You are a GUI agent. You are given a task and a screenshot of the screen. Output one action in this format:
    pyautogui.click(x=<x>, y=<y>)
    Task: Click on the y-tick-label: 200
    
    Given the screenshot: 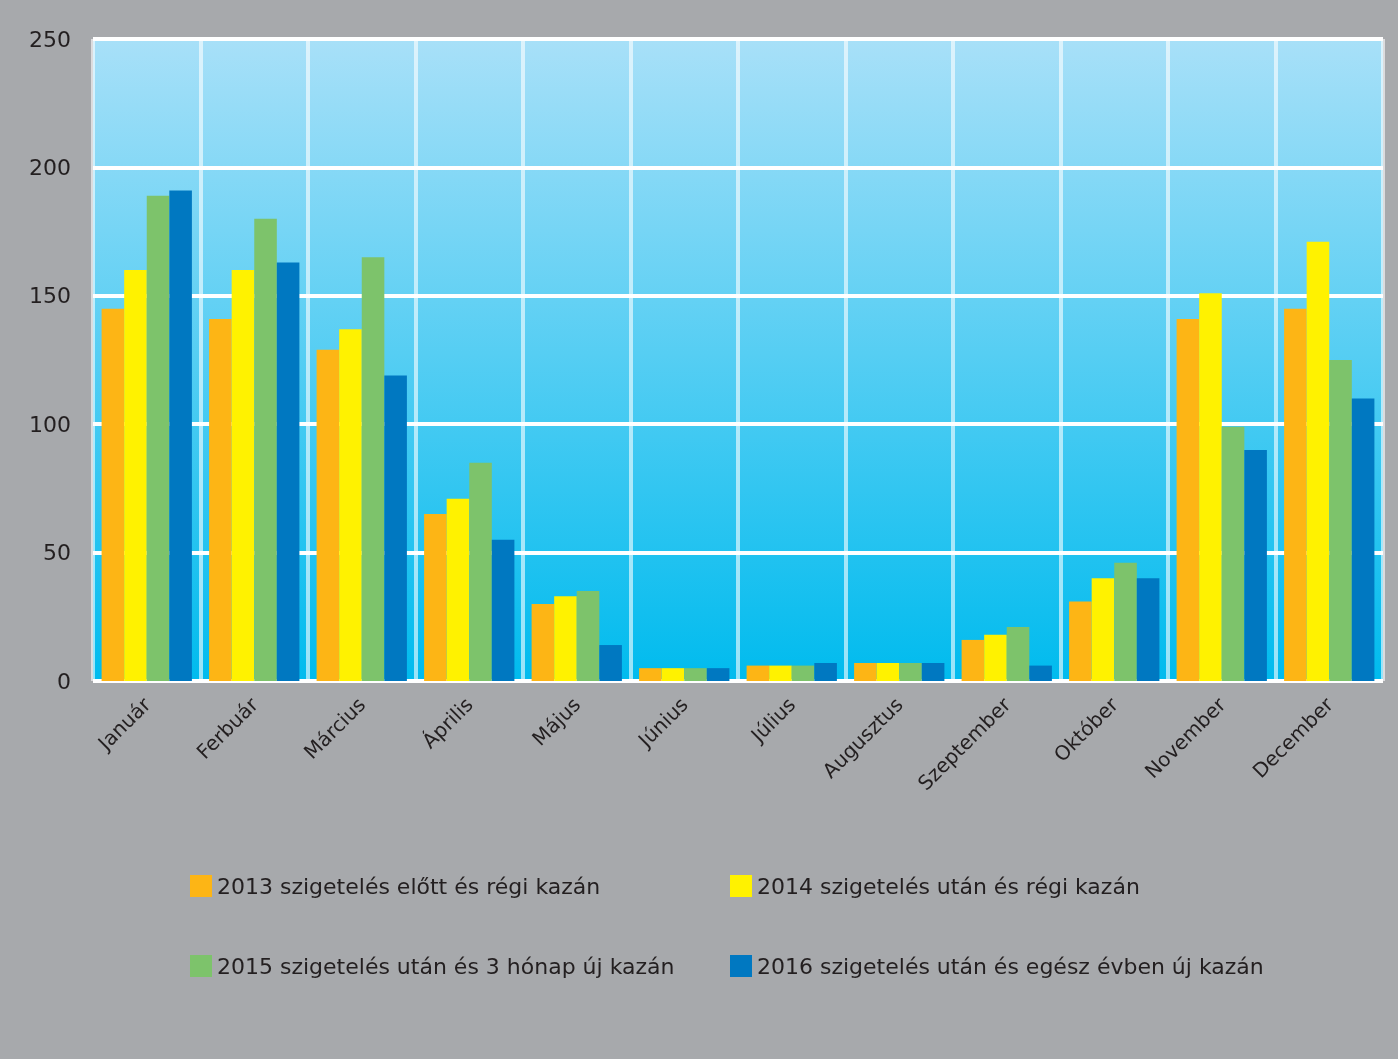 What is the action you would take?
    pyautogui.click(x=50, y=167)
    